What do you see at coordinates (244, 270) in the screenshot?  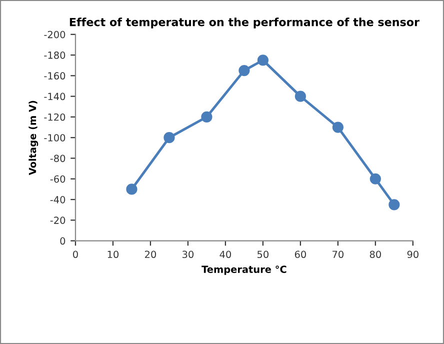 I see `x-axis-title: Temperature °C` at bounding box center [244, 270].